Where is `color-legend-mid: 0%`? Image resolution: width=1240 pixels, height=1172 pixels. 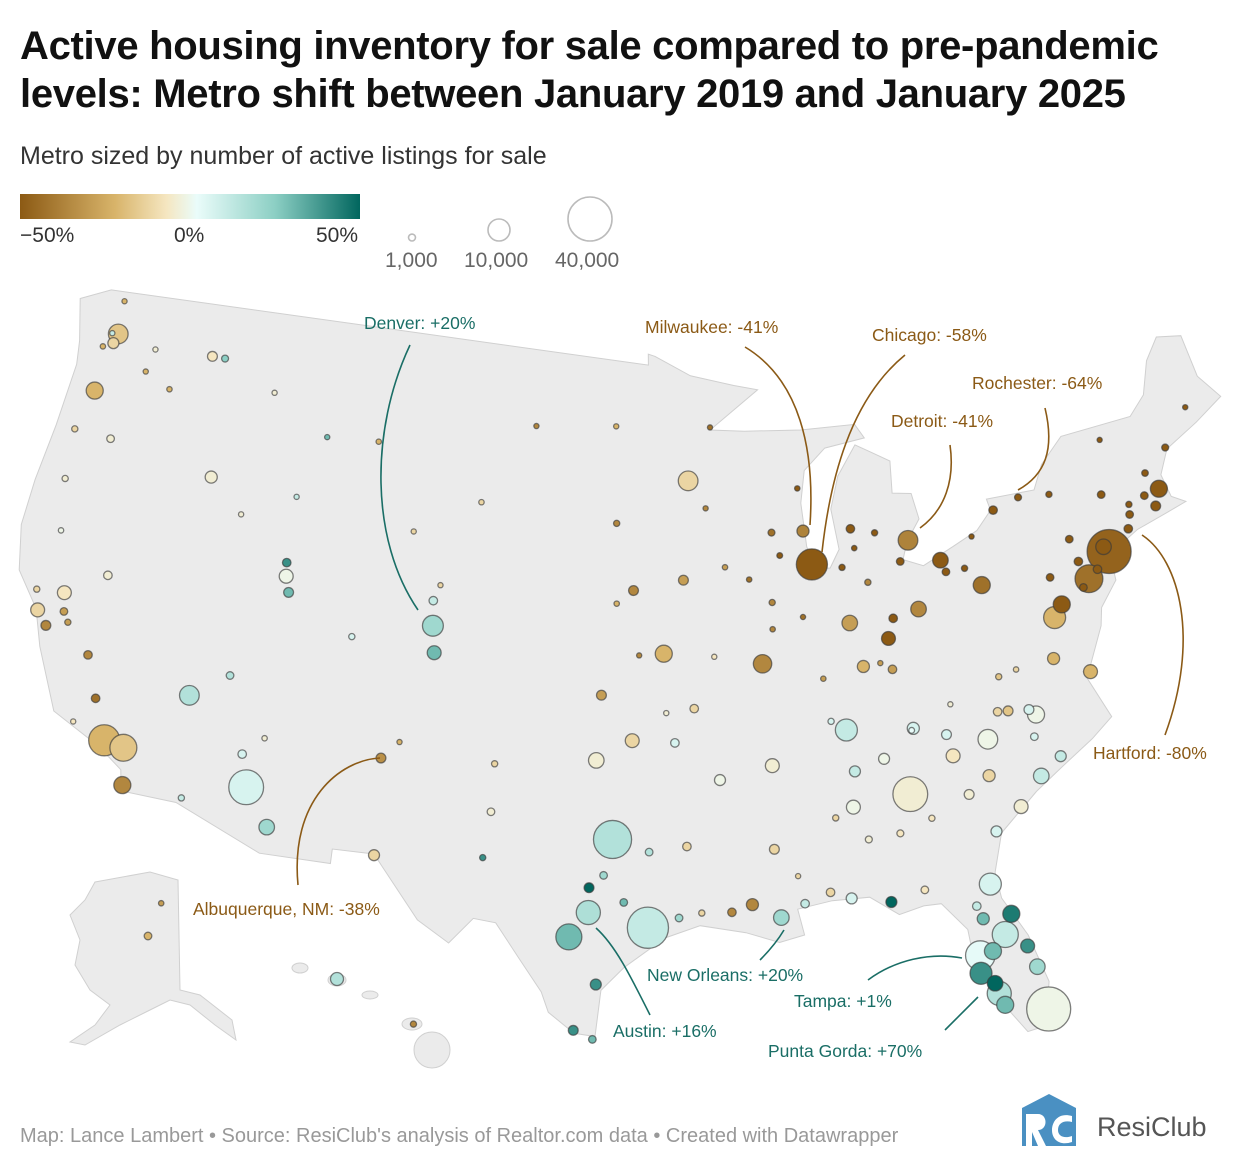
color-legend-mid: 0% is located at coordinates (189, 235).